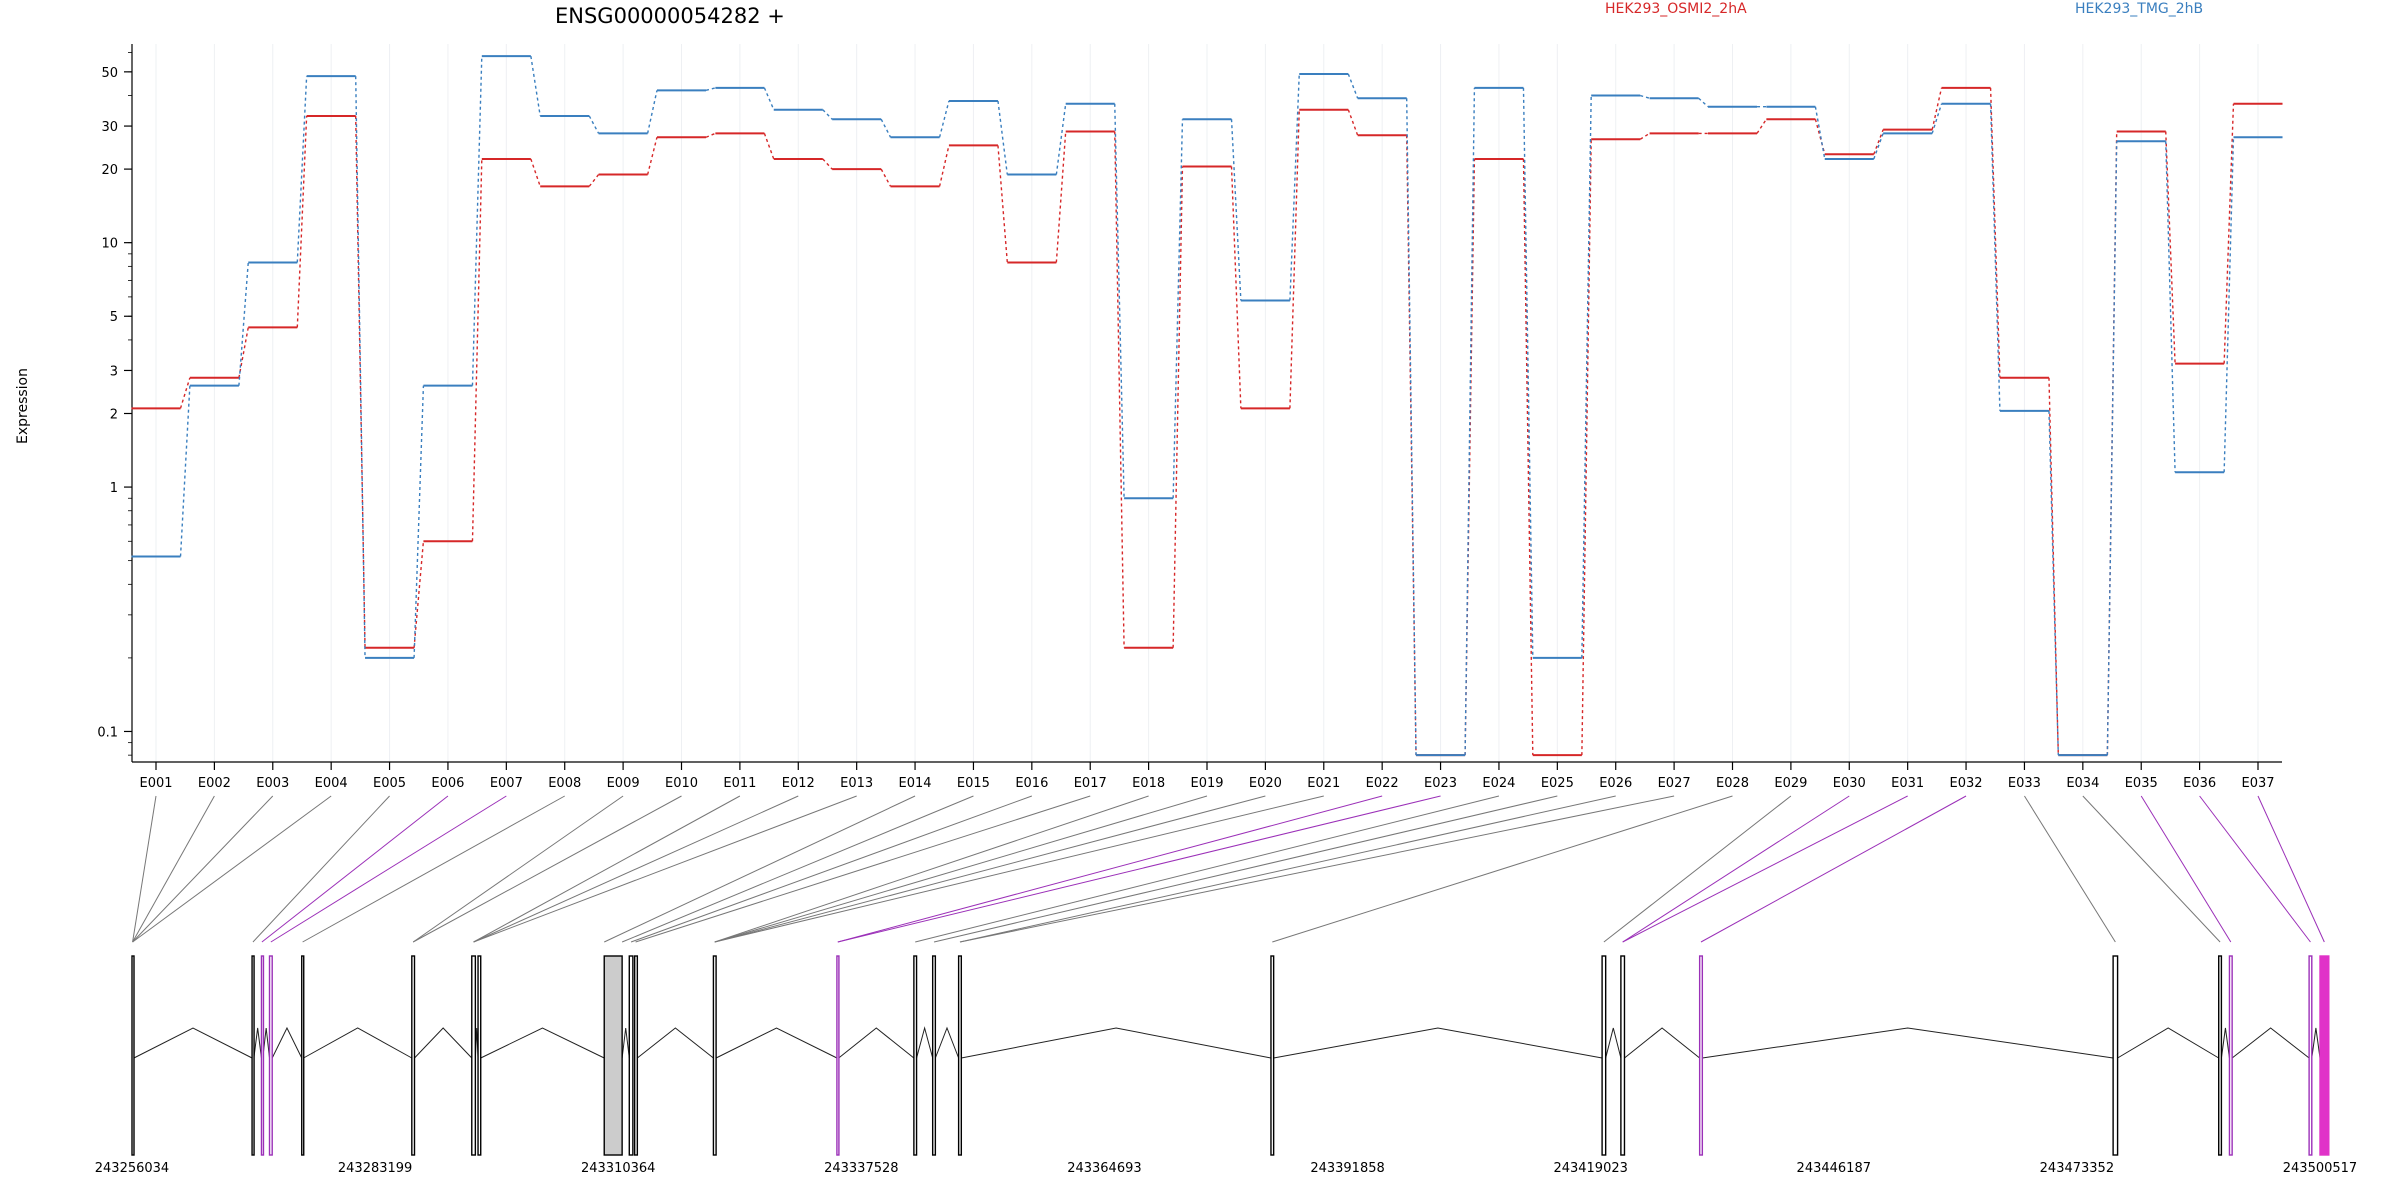 Image resolution: width=2400 pixels, height=1200 pixels. I want to click on x-tick-label: E015, so click(973, 783).